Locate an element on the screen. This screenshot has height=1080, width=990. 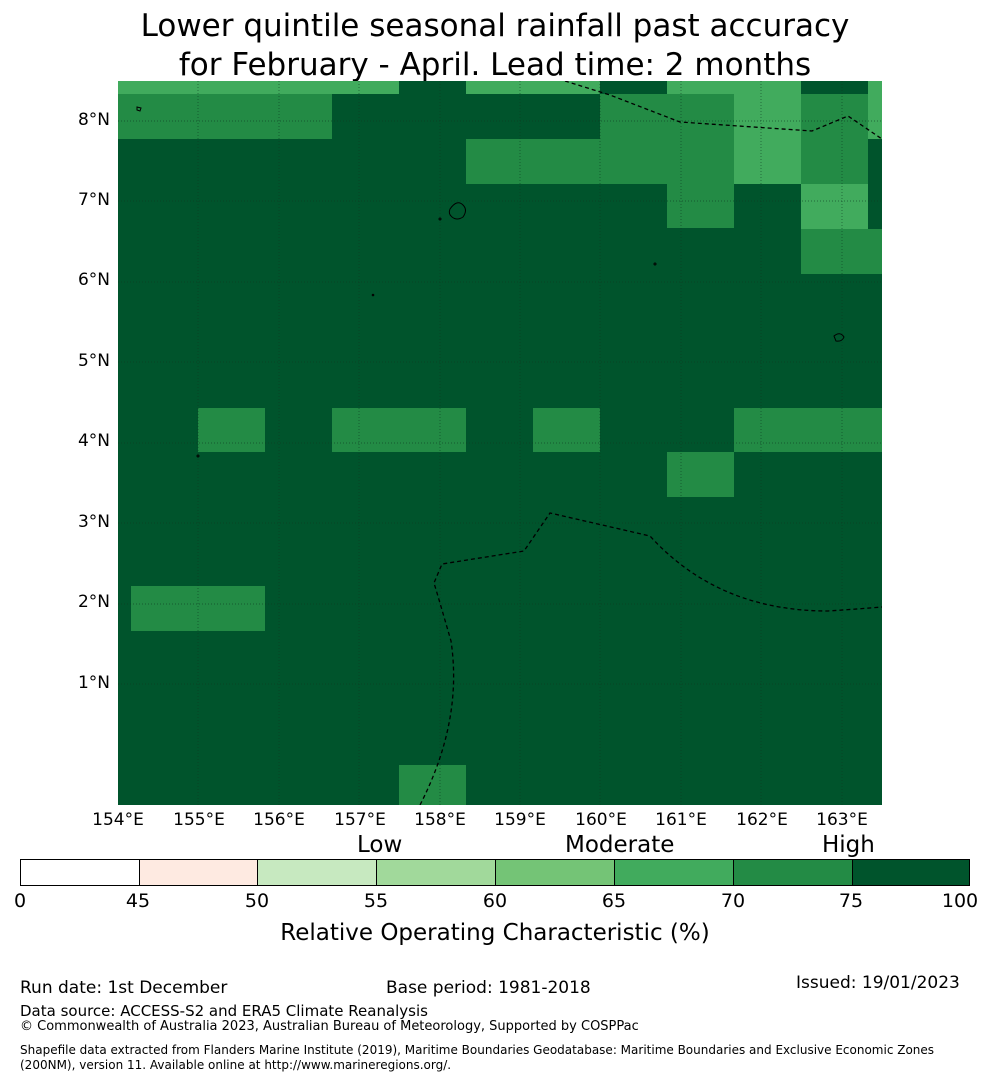
colorbar-tick-75: 75 is located at coordinates (851, 901).